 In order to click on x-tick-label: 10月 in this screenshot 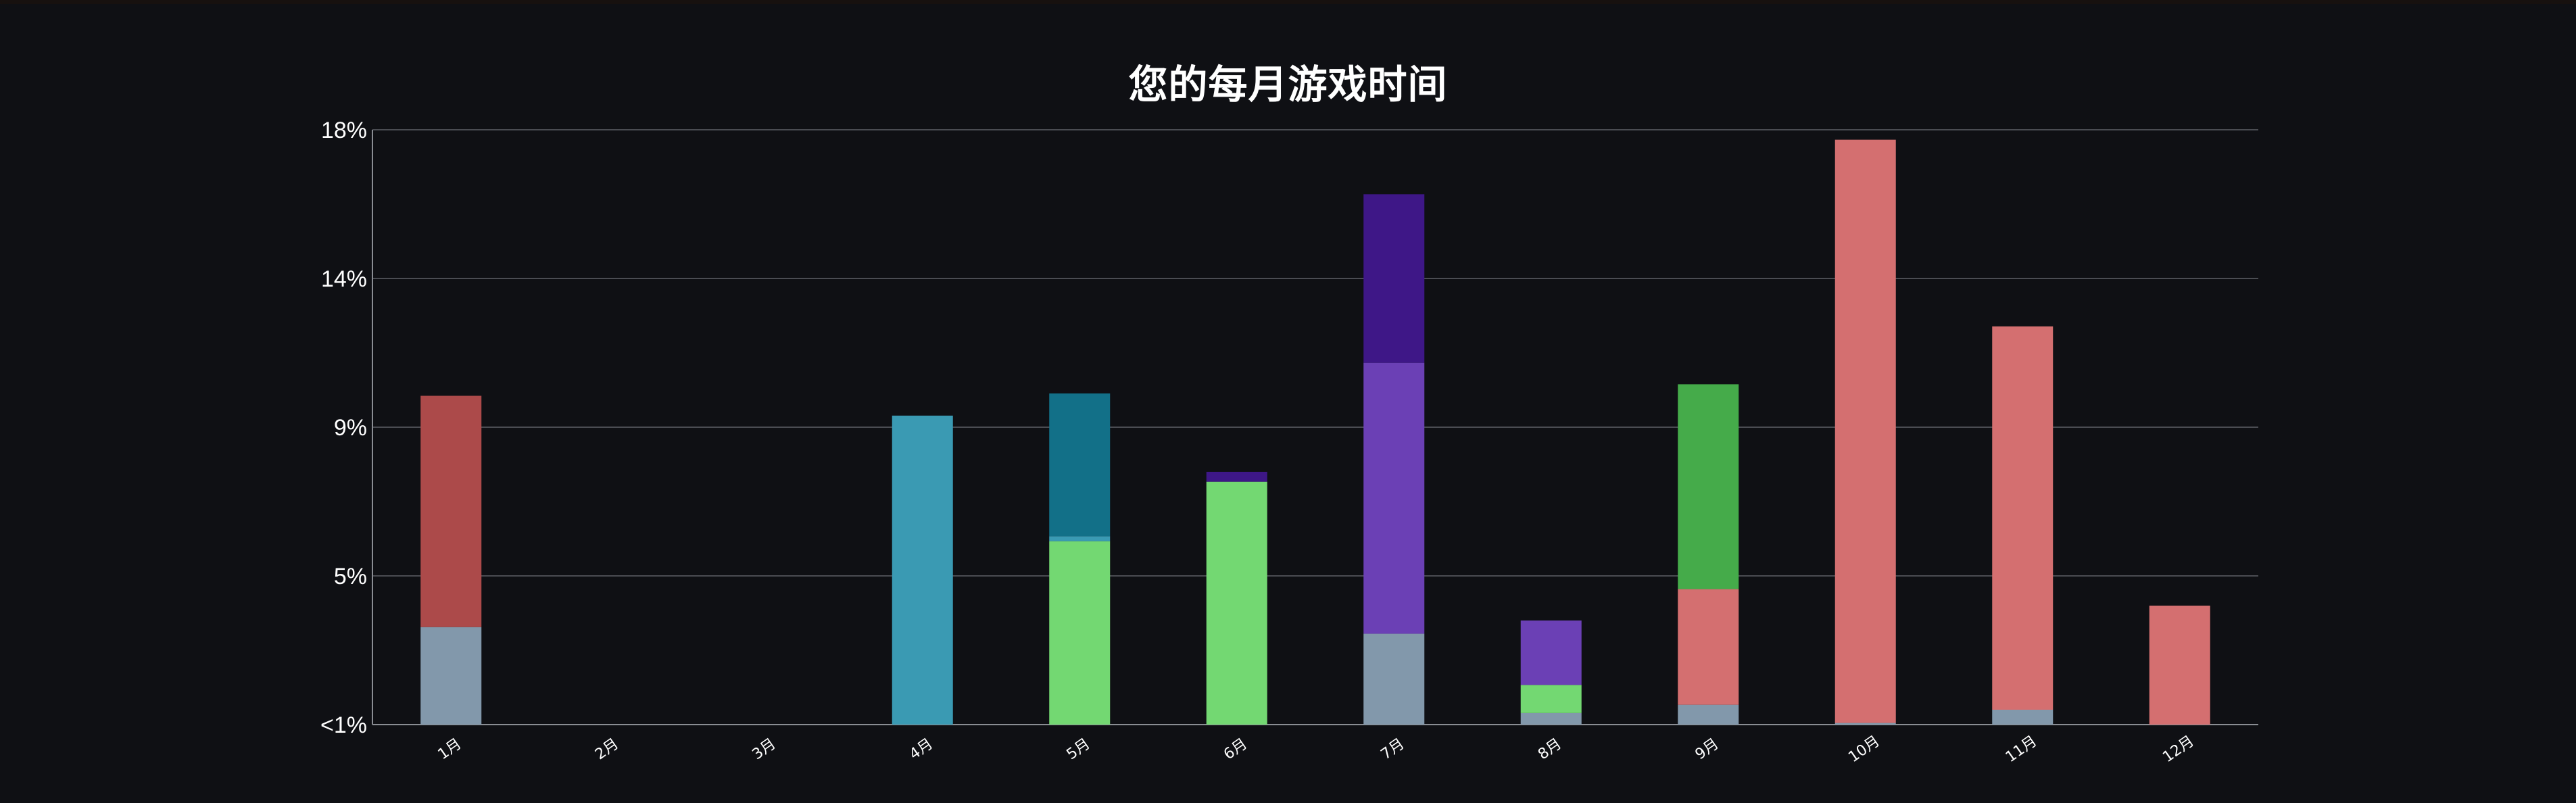, I will do `click(1863, 749)`.